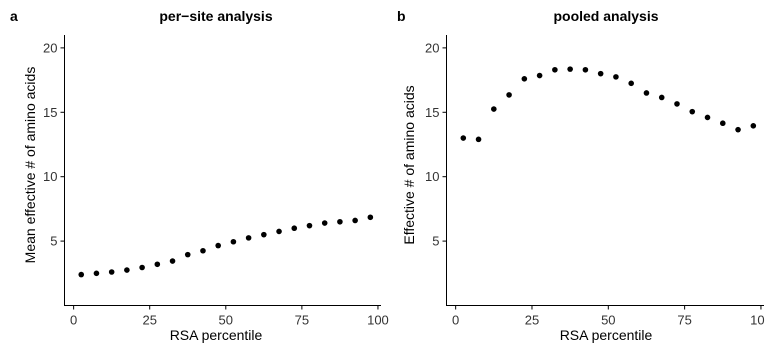 Image resolution: width=765 pixels, height=343 pixels. What do you see at coordinates (302, 320) in the screenshot?
I see `x-tick-label-a: 75` at bounding box center [302, 320].